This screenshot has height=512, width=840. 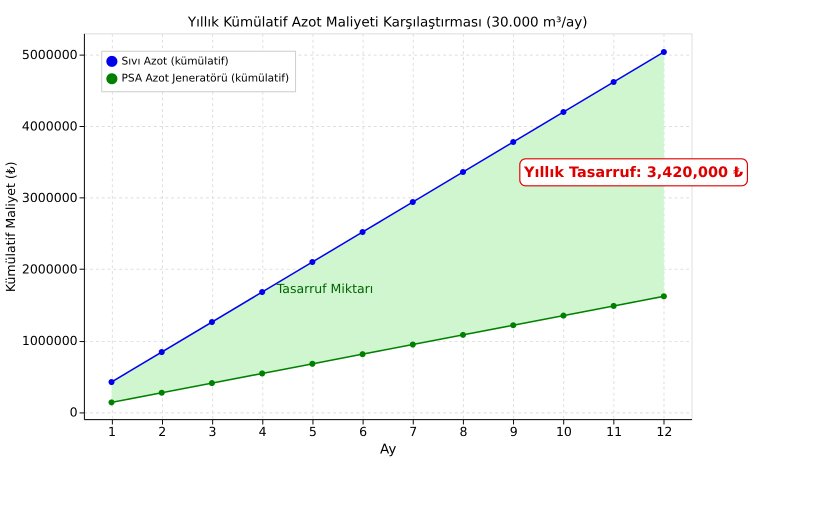 I want to click on annotation: Tasarruf Miktarı, so click(x=325, y=288).